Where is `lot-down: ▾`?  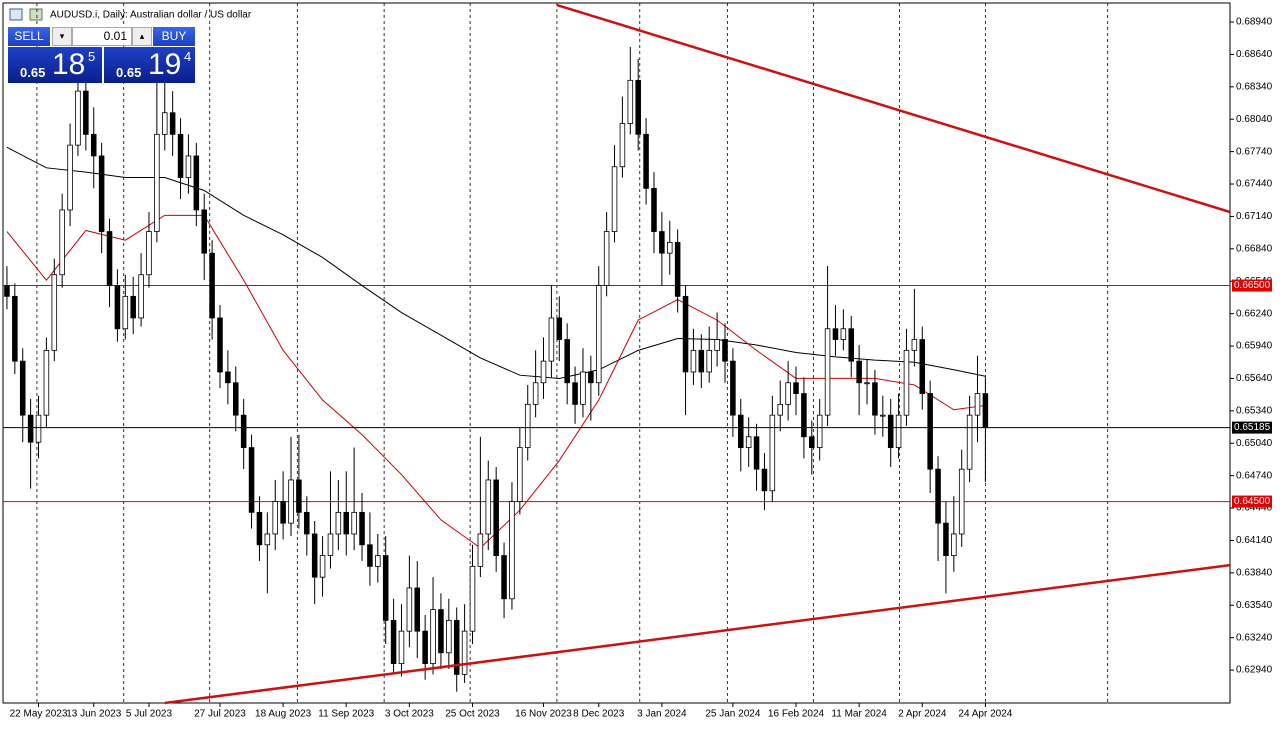
lot-down: ▾ is located at coordinates (62, 36).